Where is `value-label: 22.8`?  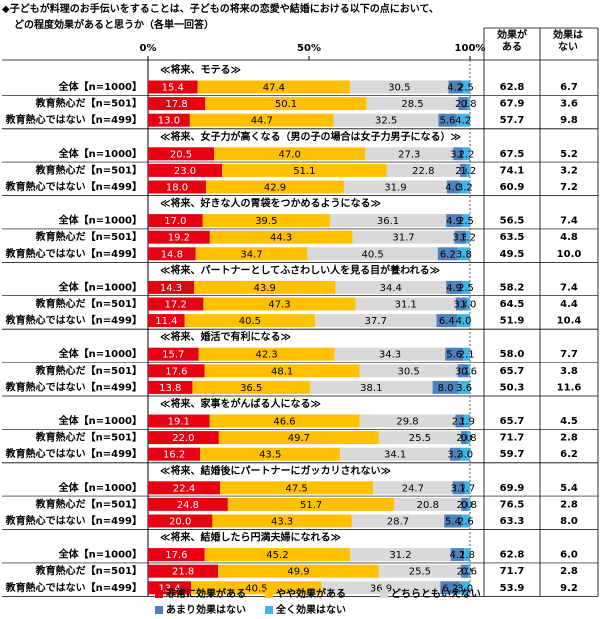 value-label: 22.8 is located at coordinates (423, 171).